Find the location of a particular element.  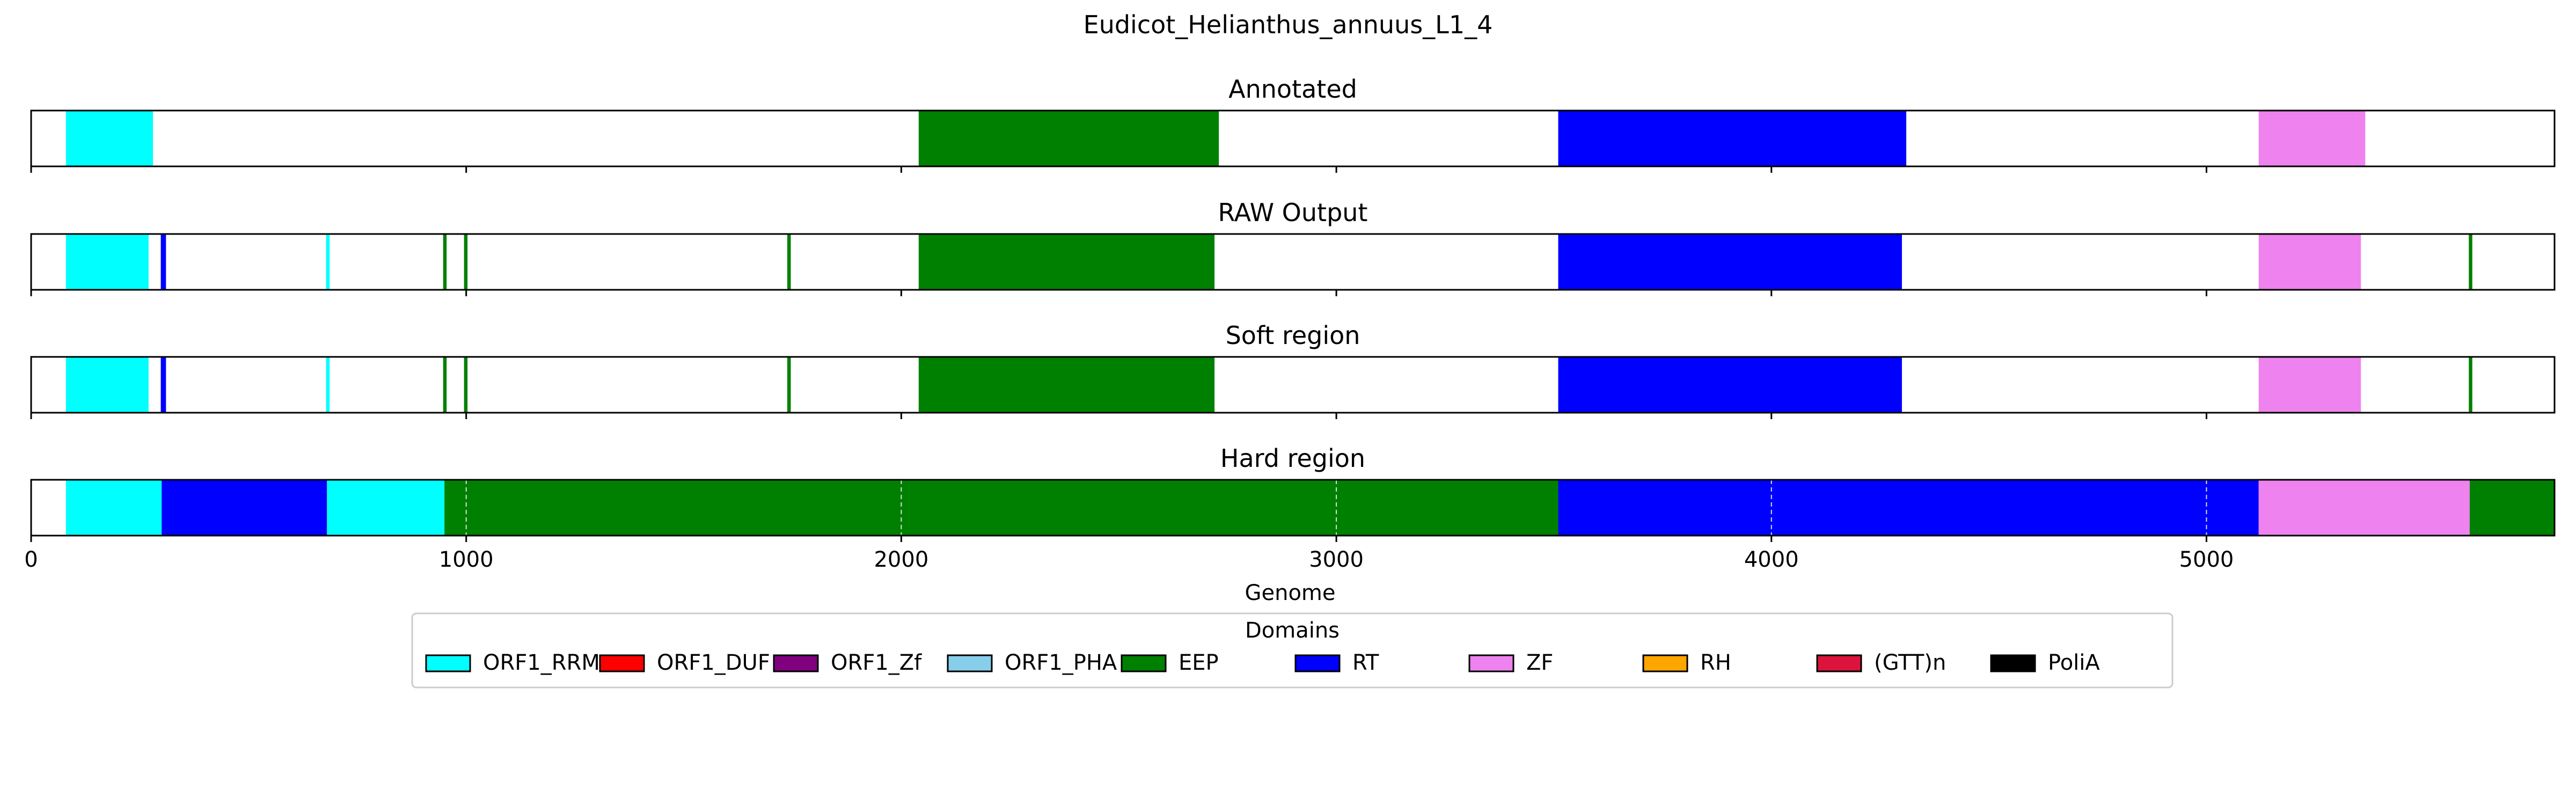

x-tick-label: 5000 is located at coordinates (2206, 559).